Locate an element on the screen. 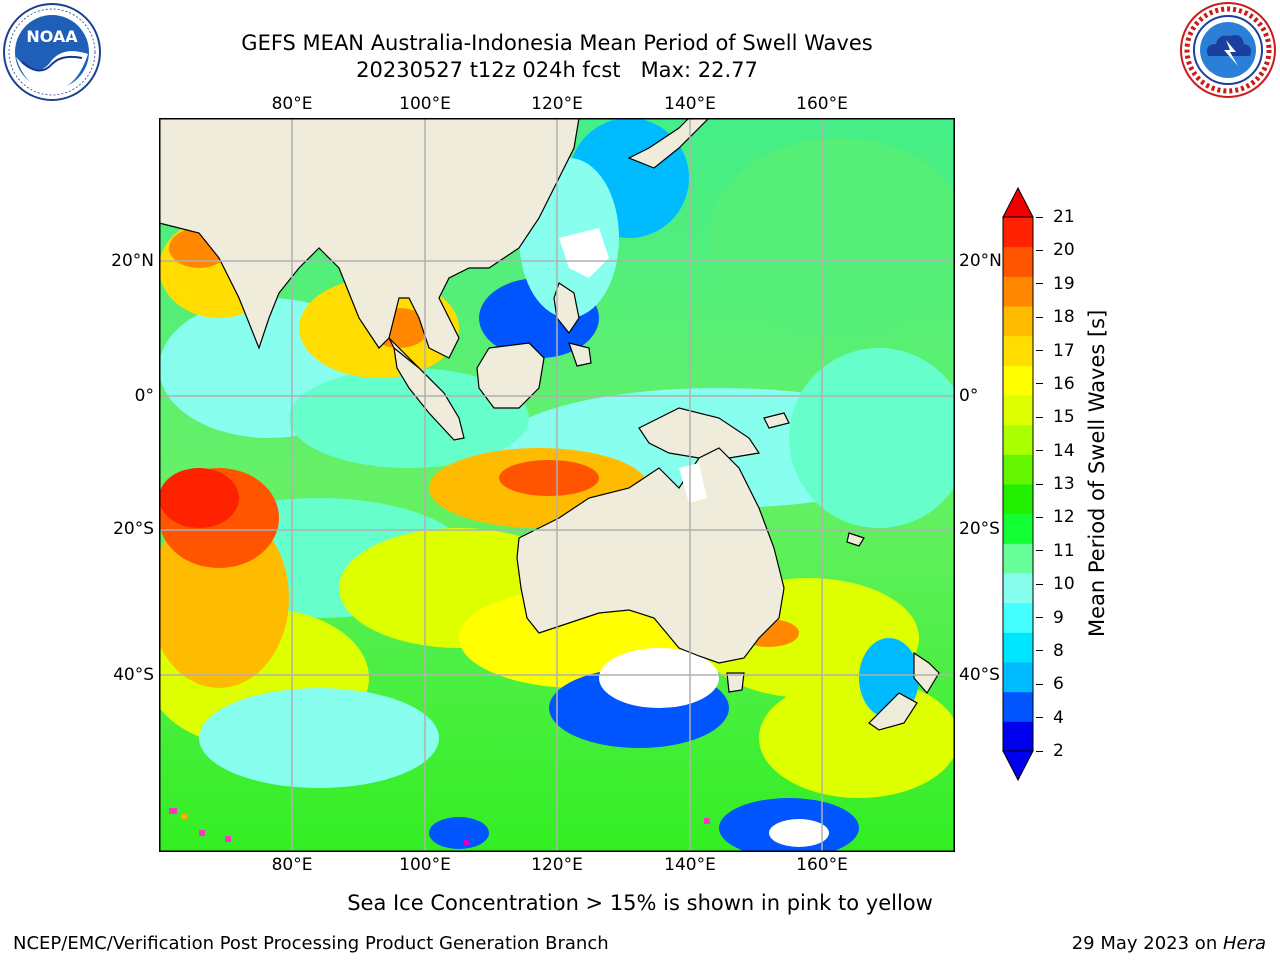 The image size is (1280, 960). colorbar-tick-label: 10 is located at coordinates (1064, 584).